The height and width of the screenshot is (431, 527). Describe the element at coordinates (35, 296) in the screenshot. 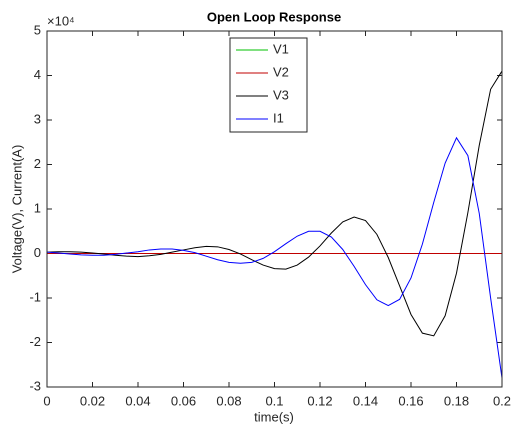

I see `y-tick-label: -1` at that location.